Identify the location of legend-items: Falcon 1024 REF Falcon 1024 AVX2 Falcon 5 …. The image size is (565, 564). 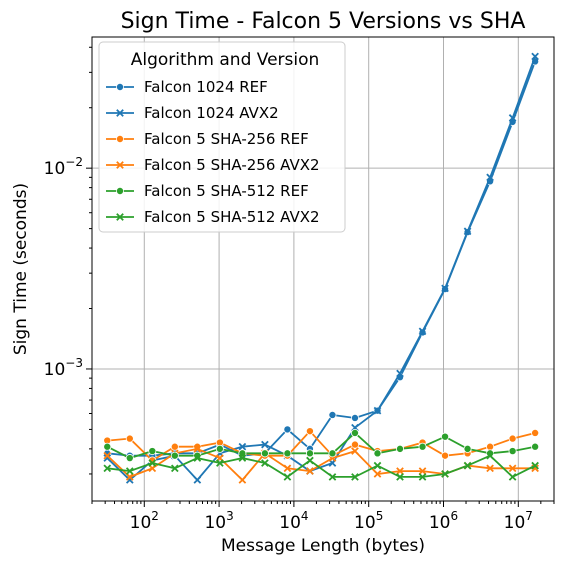
(213, 152).